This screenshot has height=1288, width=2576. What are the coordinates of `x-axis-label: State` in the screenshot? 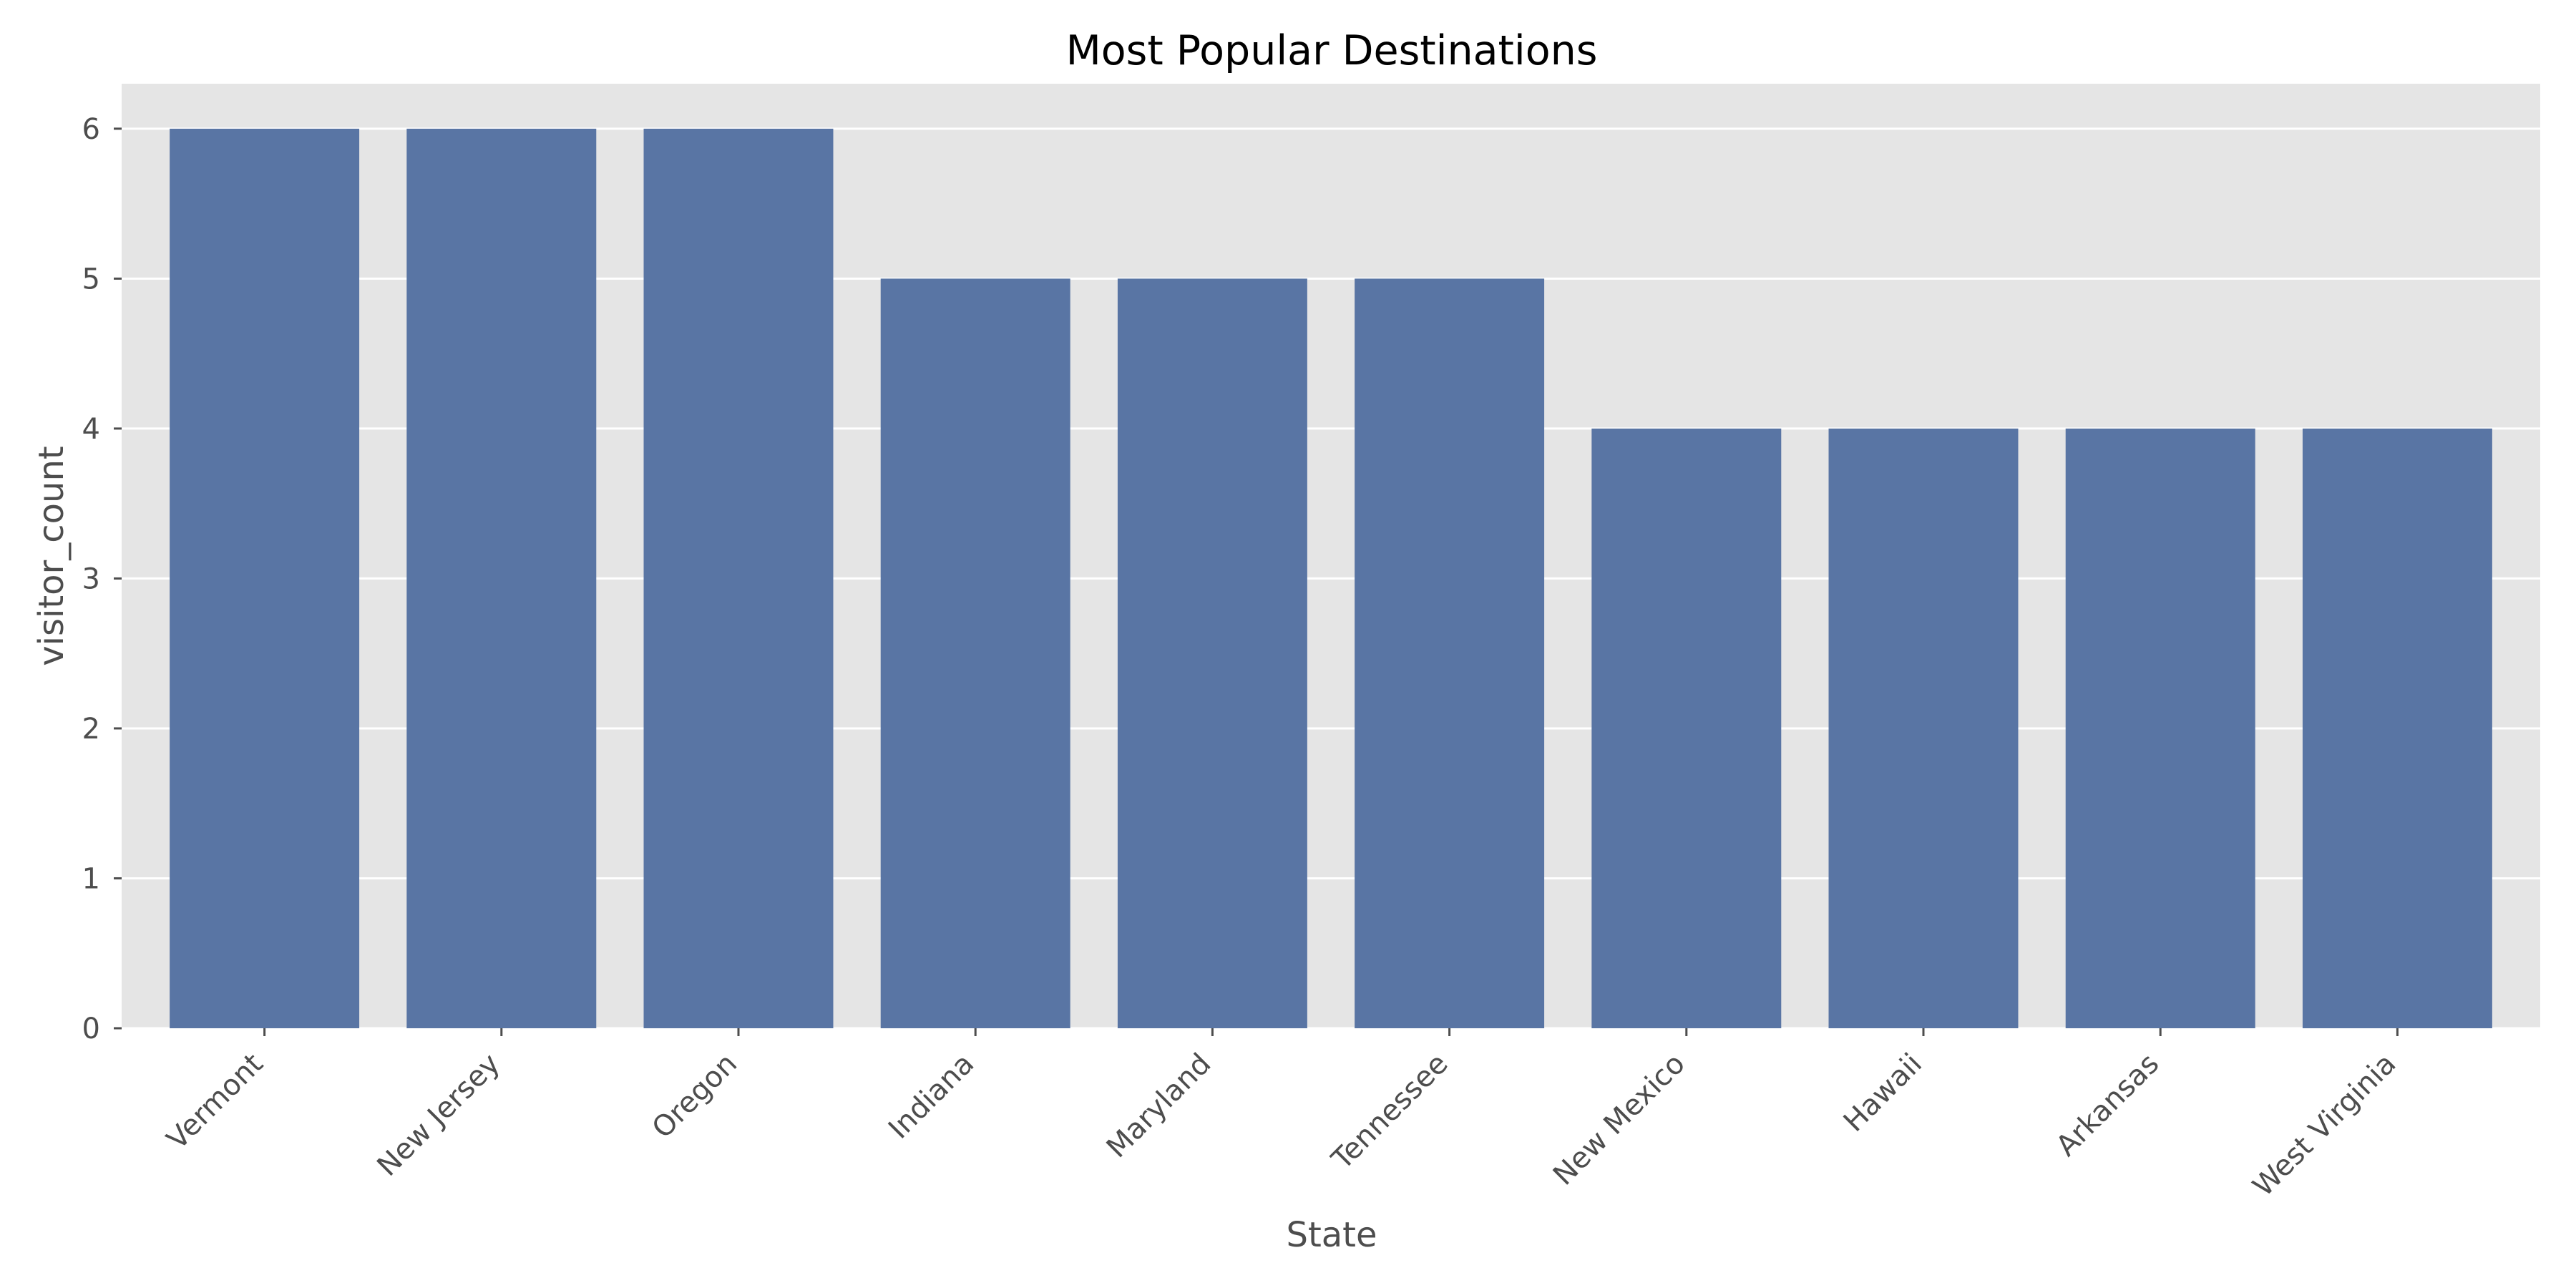 It's located at (1331, 1235).